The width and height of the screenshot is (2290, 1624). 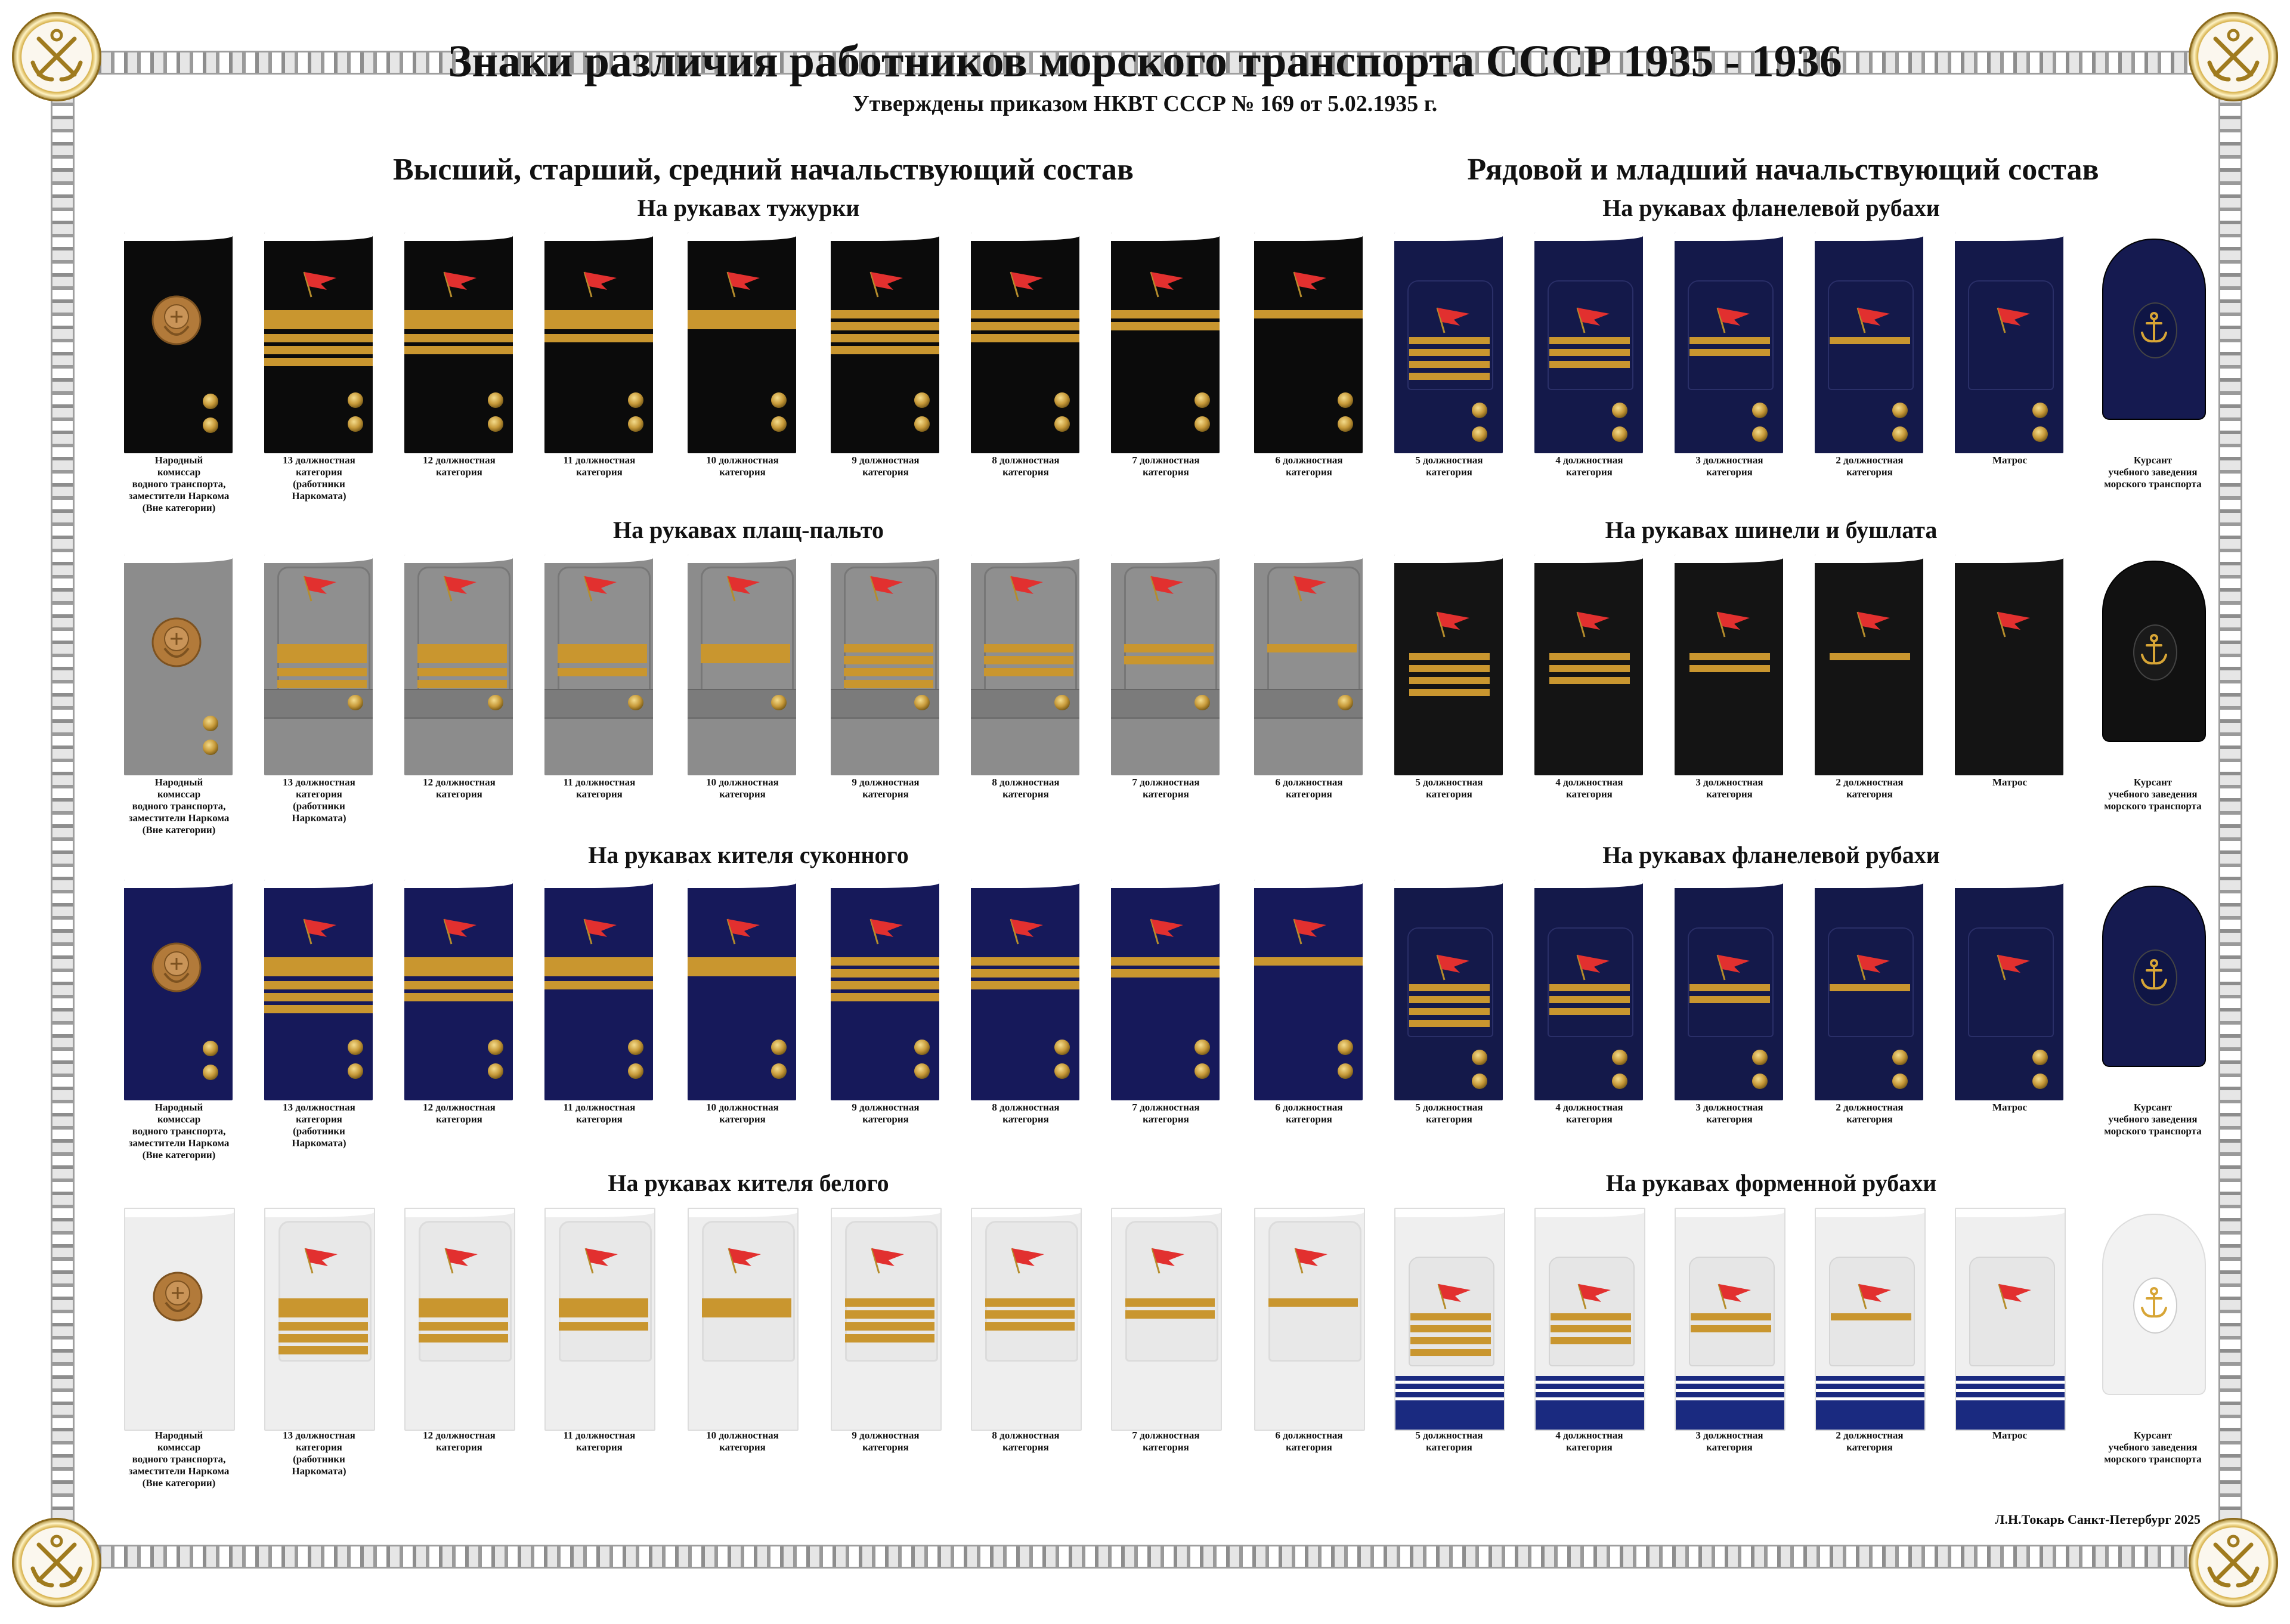 I want to click on category-label: 12 должностная категория, so click(x=459, y=466).